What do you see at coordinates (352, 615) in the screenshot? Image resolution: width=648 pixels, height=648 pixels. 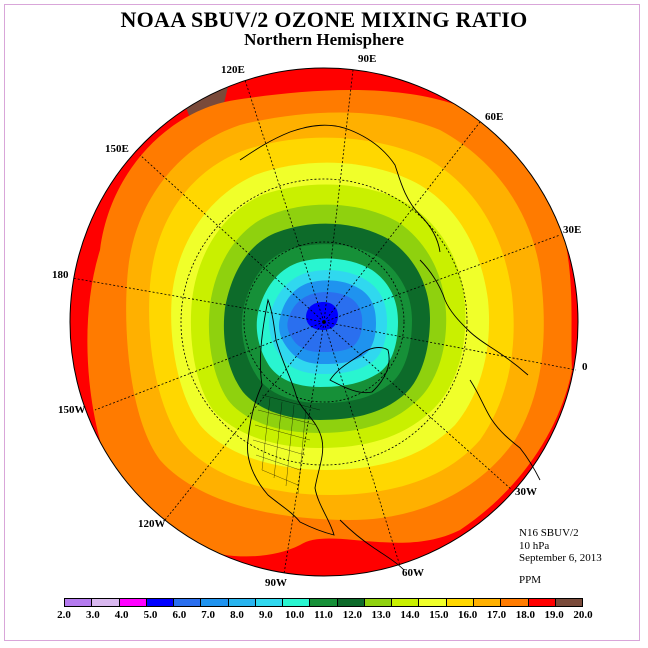 I see `color-scale-tick: 12.0` at bounding box center [352, 615].